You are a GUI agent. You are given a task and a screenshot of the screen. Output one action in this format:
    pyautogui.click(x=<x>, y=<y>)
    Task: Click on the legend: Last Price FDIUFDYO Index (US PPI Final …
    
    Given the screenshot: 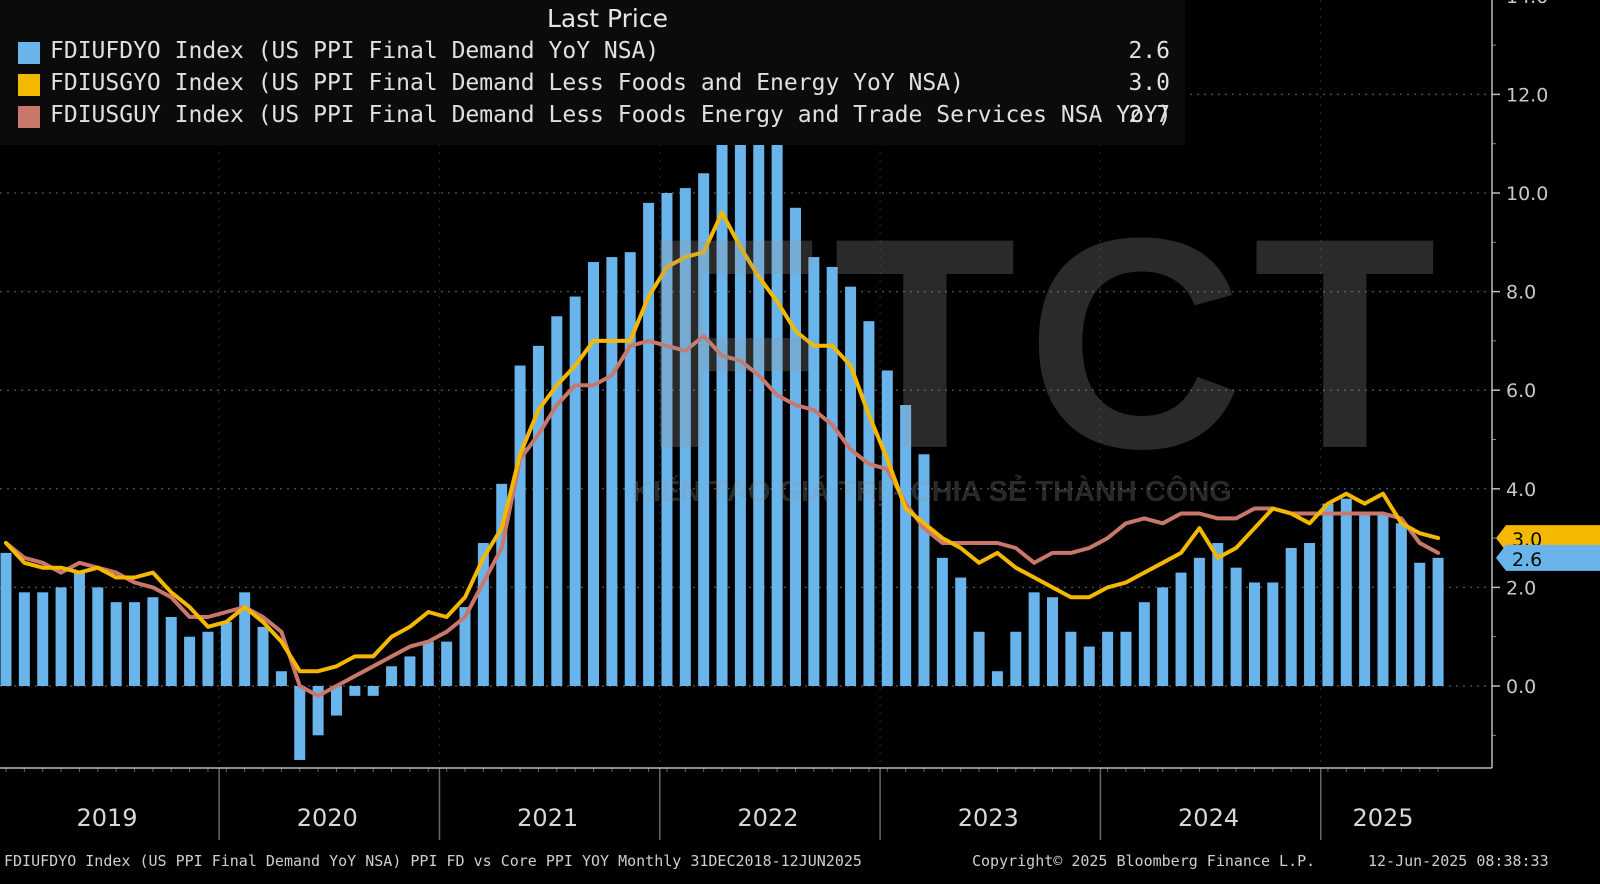 What is the action you would take?
    pyautogui.click(x=592, y=72)
    